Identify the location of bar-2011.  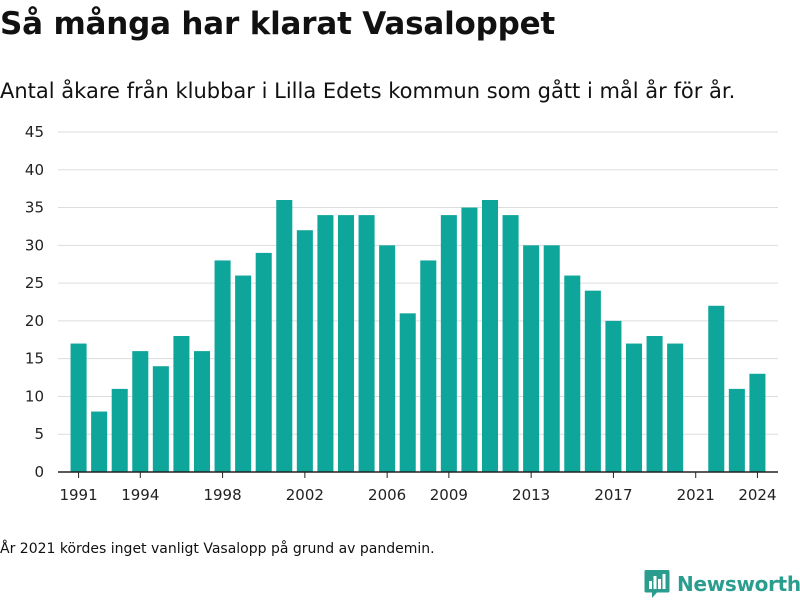
(490, 336).